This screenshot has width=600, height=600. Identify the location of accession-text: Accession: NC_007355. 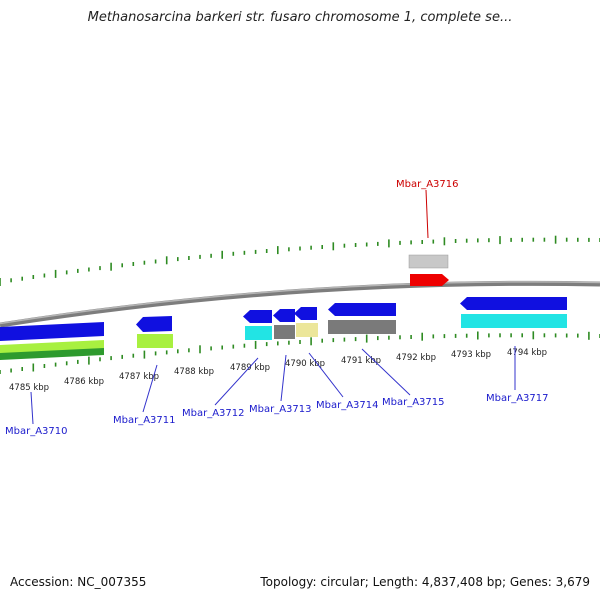
(78, 582).